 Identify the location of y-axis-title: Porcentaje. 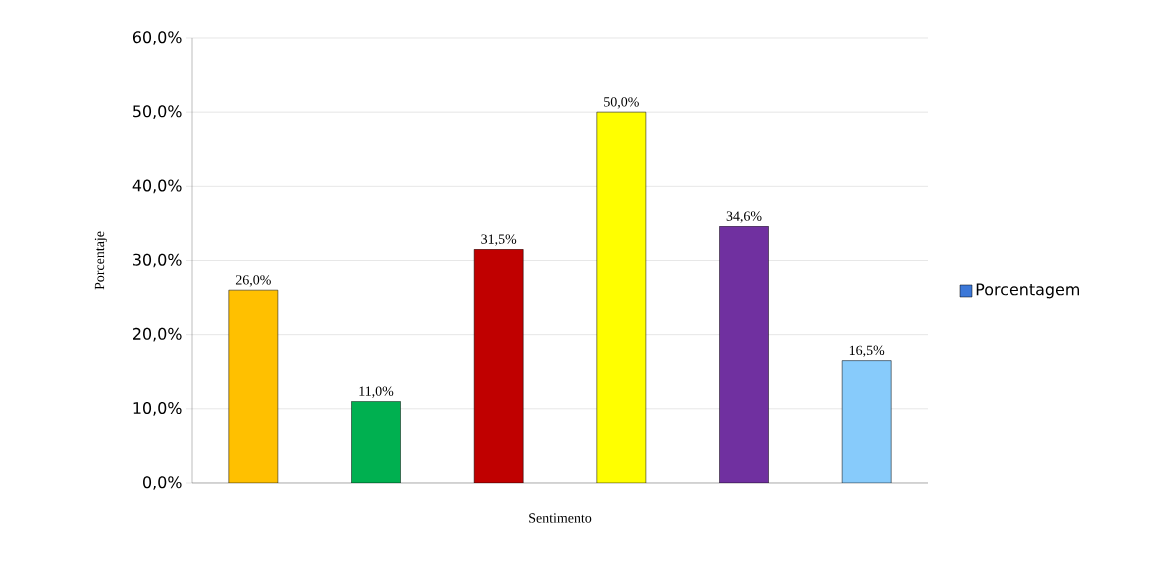
(101, 260).